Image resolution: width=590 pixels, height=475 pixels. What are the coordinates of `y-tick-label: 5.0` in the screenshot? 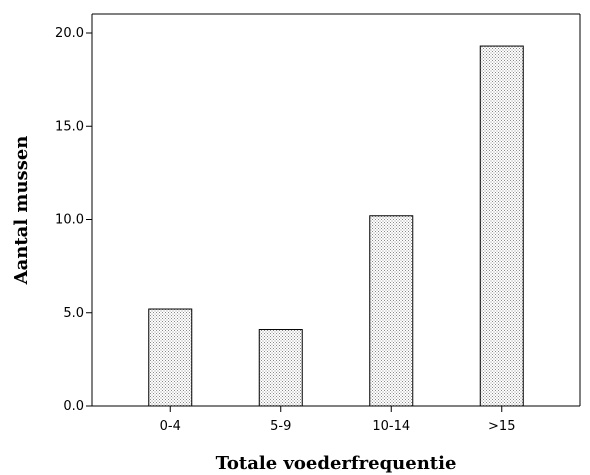 It's located at (73, 313).